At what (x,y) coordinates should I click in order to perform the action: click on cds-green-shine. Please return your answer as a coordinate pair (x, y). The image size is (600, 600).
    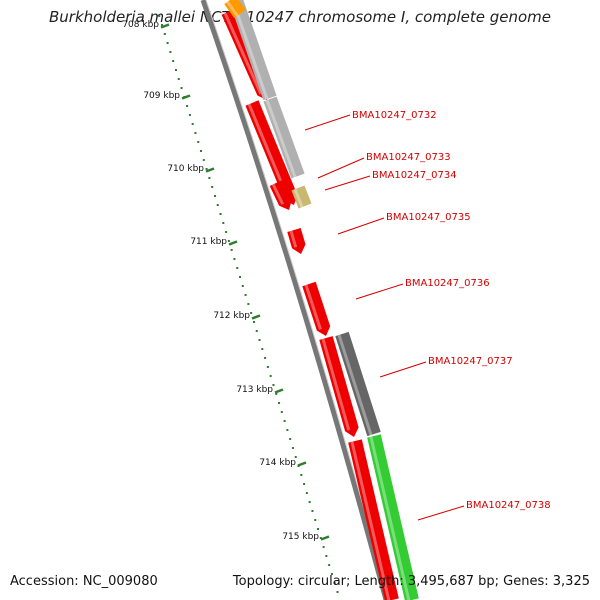
    Looking at the image, I should click on (390, 518).